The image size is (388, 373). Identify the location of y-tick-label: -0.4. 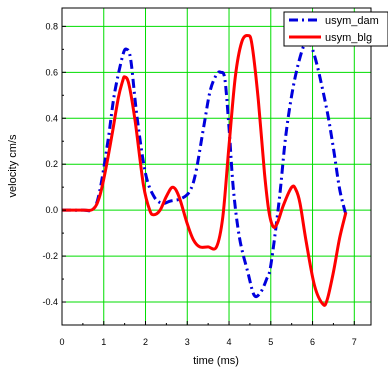
(50, 302).